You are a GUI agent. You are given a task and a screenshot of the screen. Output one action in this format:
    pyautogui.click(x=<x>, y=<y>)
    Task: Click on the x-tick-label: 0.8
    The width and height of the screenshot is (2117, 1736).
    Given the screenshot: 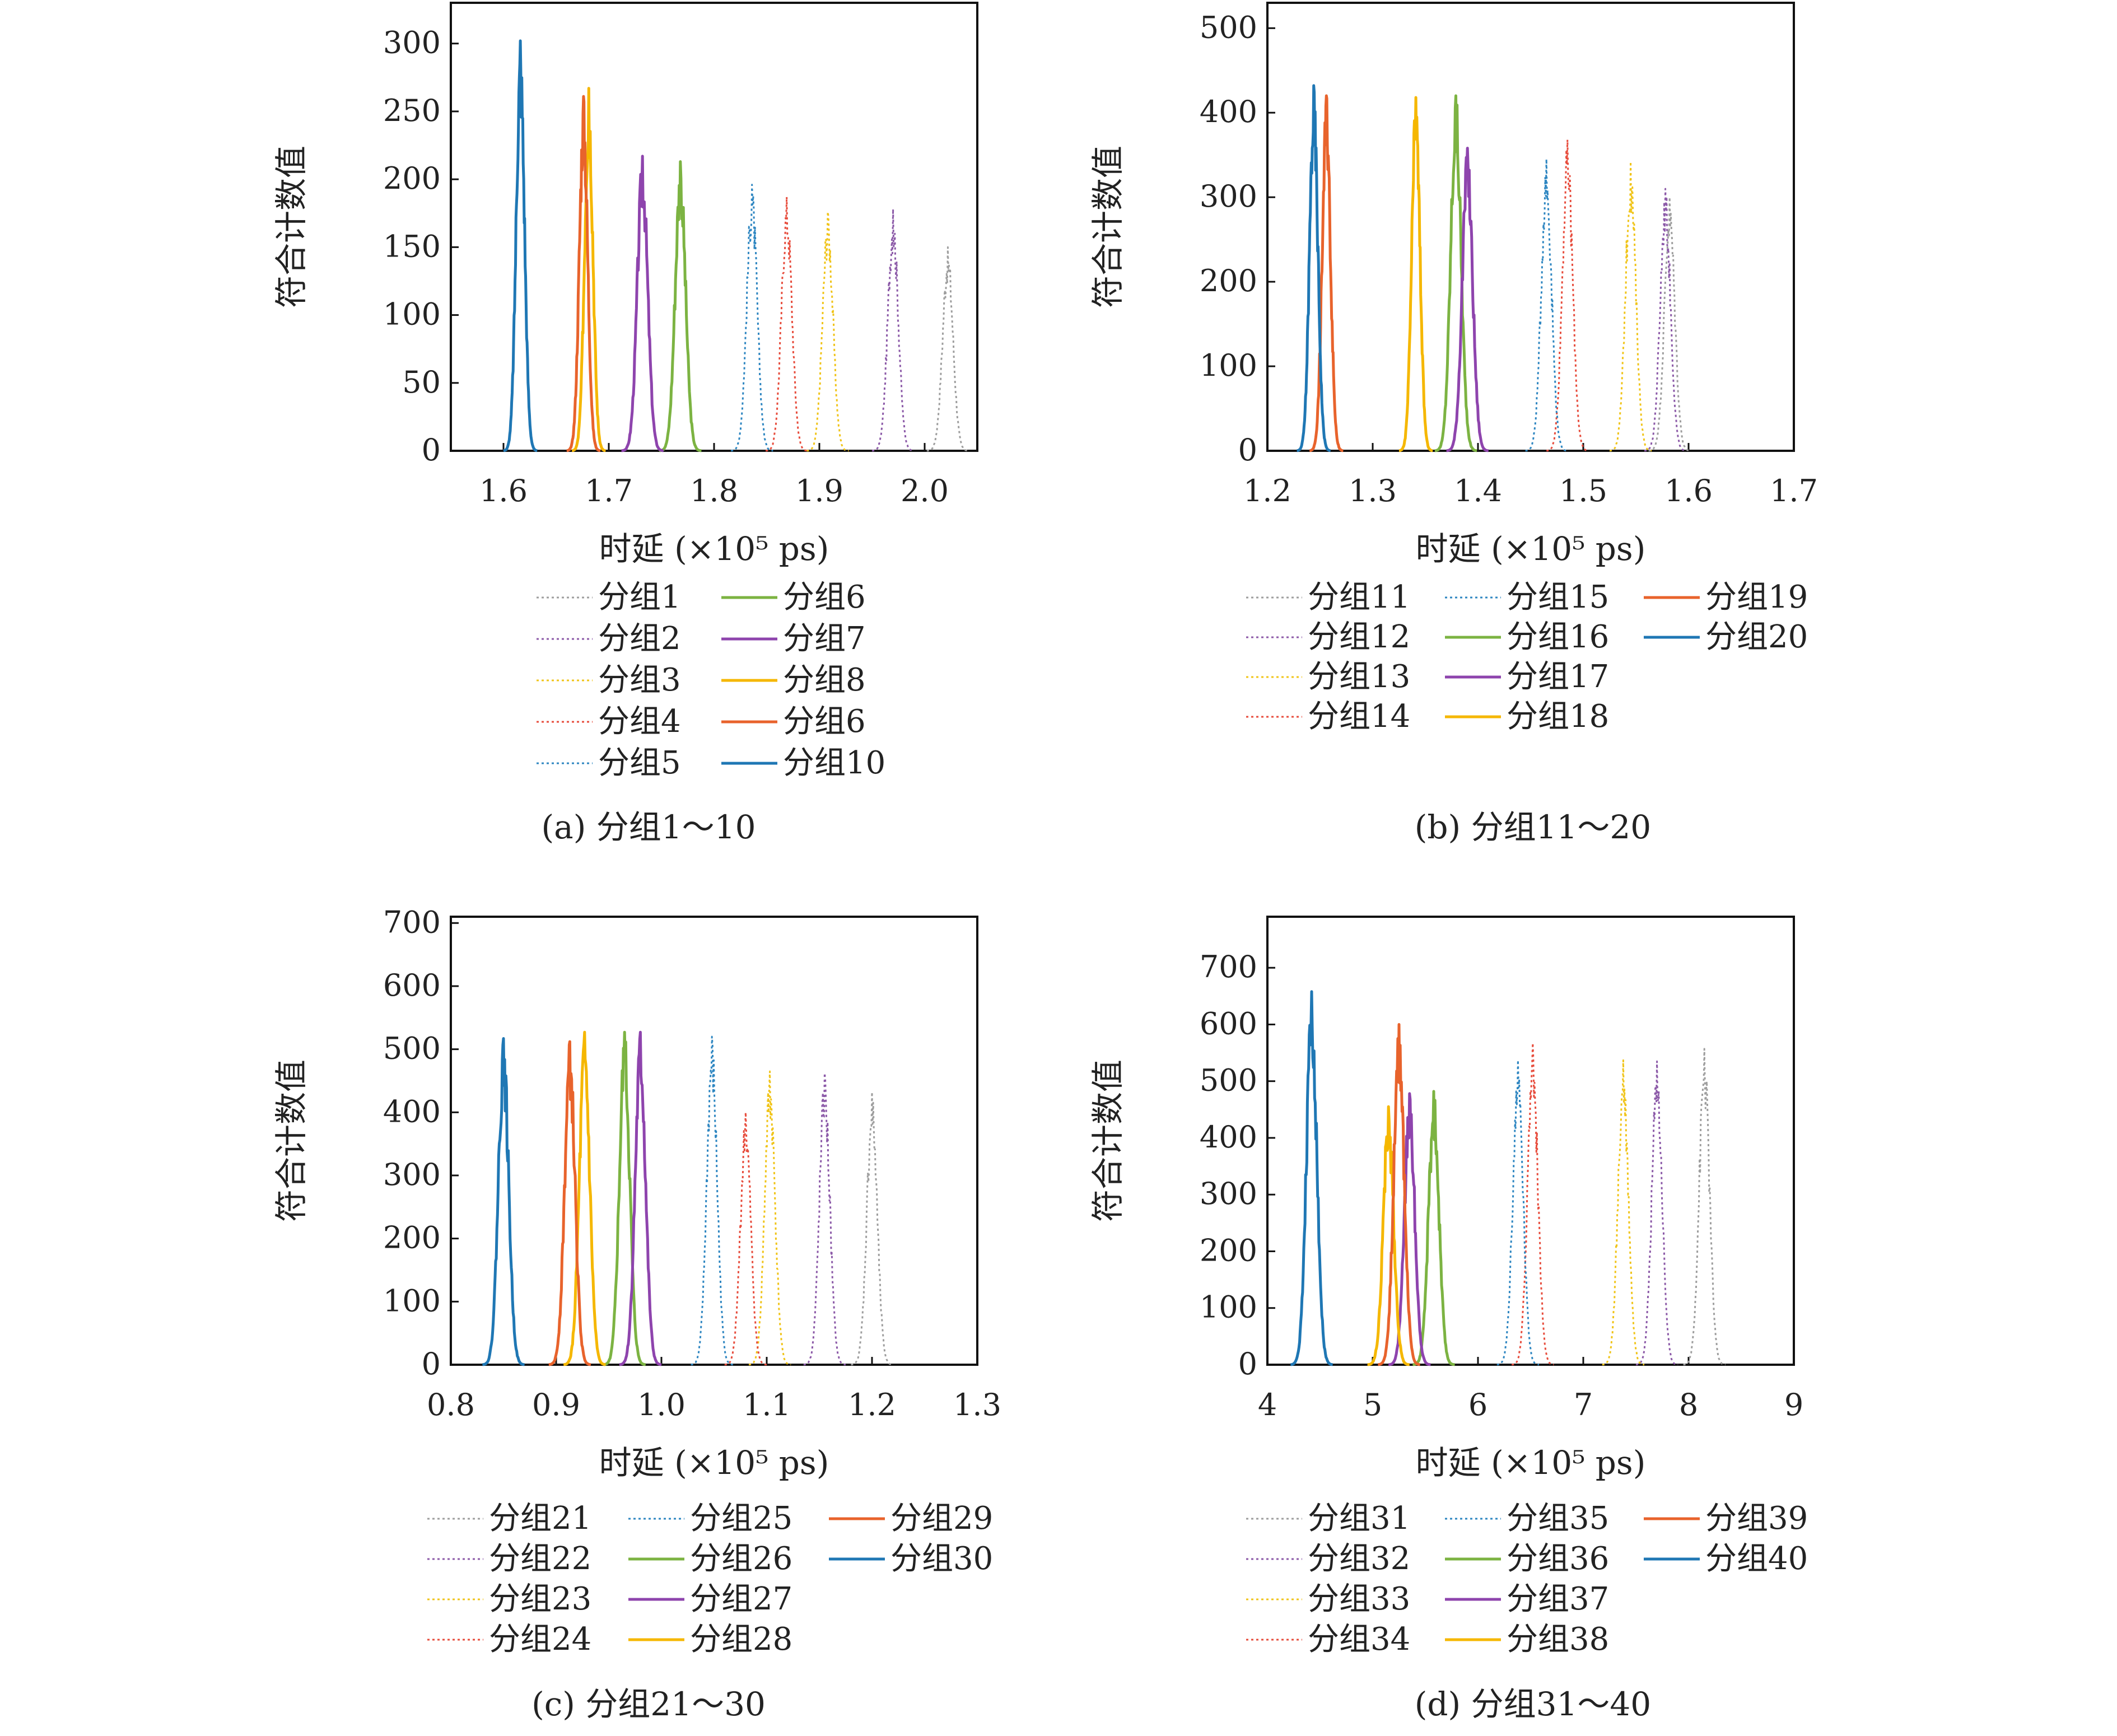 What is the action you would take?
    pyautogui.click(x=451, y=1404)
    